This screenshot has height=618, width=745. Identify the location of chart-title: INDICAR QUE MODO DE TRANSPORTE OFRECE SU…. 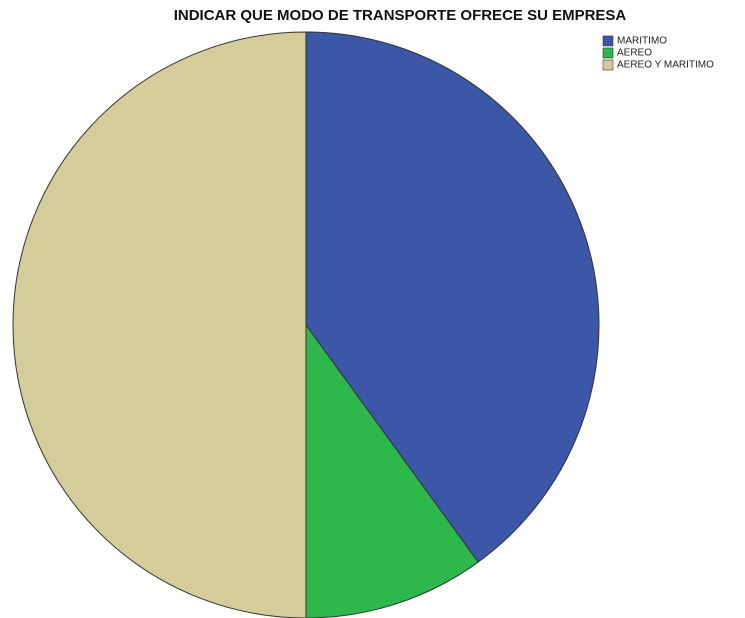
(400, 15).